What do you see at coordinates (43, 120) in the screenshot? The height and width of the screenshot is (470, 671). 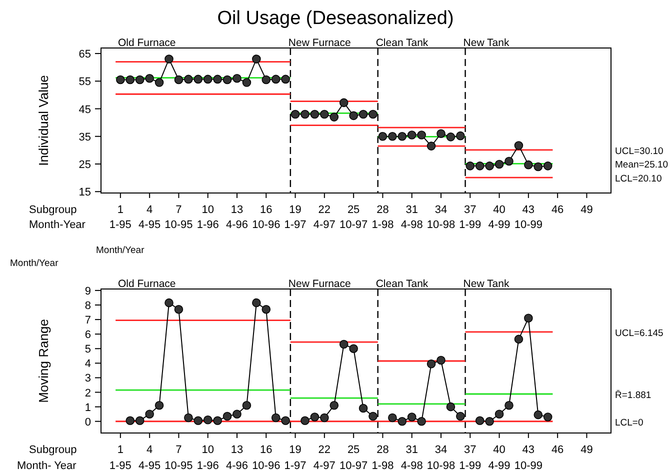 I see `y-axis-title: Individual Value` at bounding box center [43, 120].